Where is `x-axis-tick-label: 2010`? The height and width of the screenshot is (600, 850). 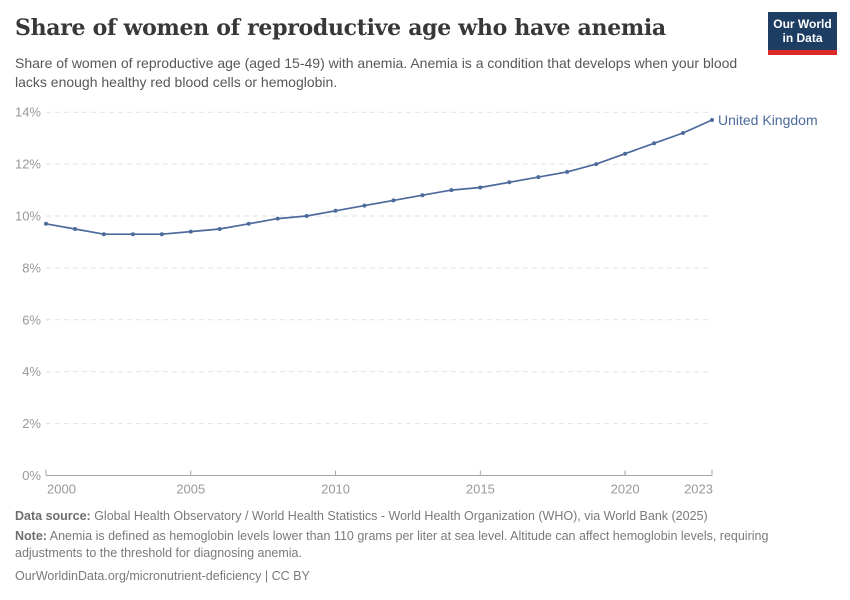
x-axis-tick-label: 2010 is located at coordinates (335, 489).